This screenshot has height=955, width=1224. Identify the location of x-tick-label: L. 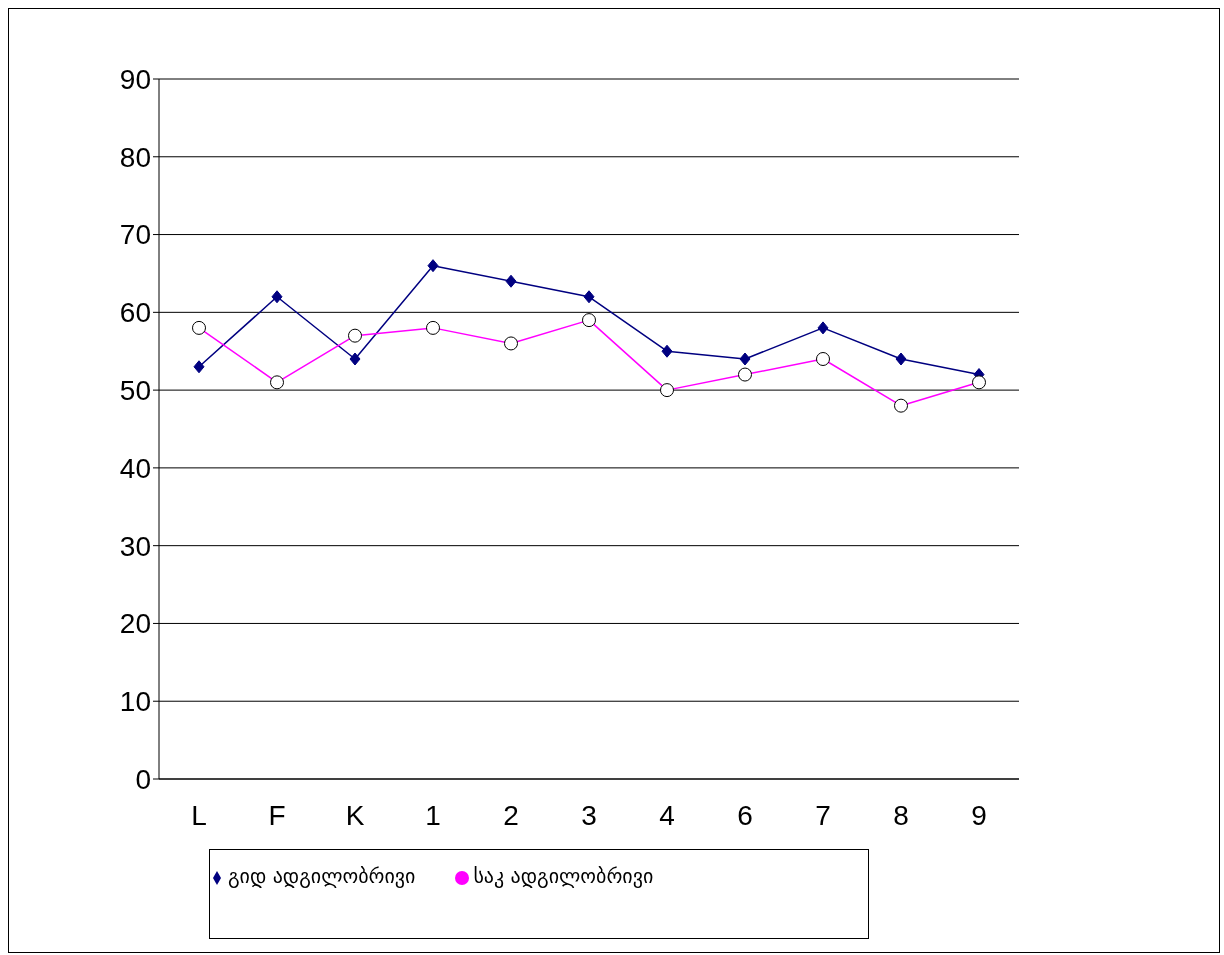
(199, 815).